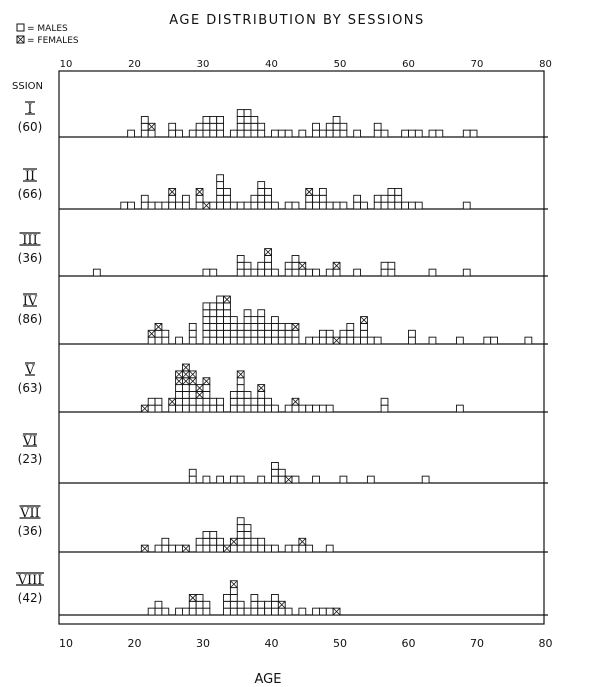  What do you see at coordinates (340, 64) in the screenshot?
I see `tick-label-top-50: 50` at bounding box center [340, 64].